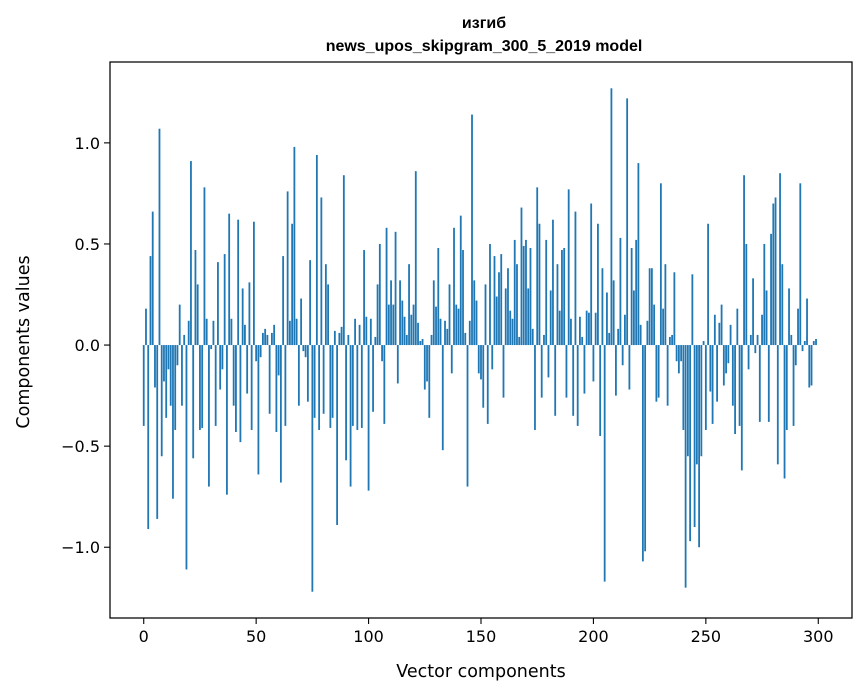  Describe the element at coordinates (818, 636) in the screenshot. I see `x-tick-label: 300` at that location.